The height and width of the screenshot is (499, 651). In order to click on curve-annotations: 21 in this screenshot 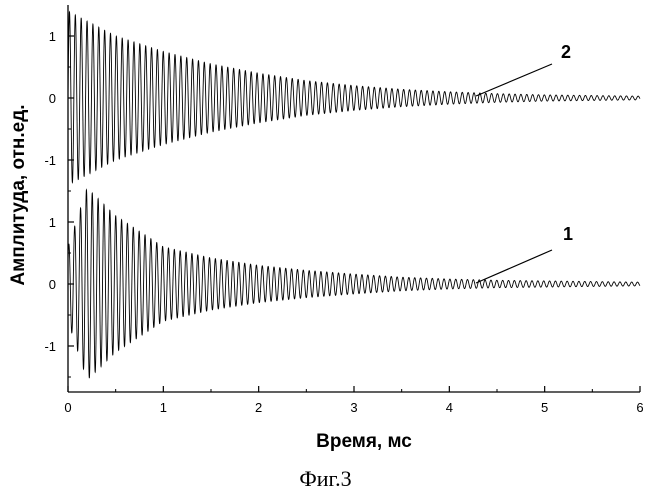, I will do `click(524, 162)`.